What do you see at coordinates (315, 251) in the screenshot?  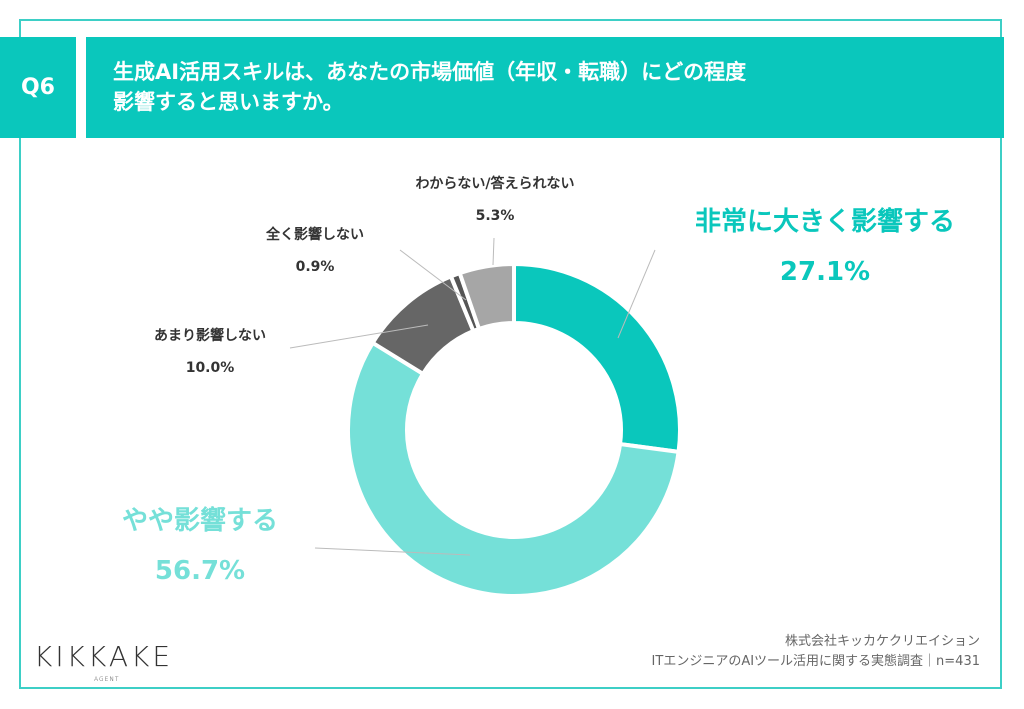 I see `label-not-at-all: 全く影響しない 0.9%` at bounding box center [315, 251].